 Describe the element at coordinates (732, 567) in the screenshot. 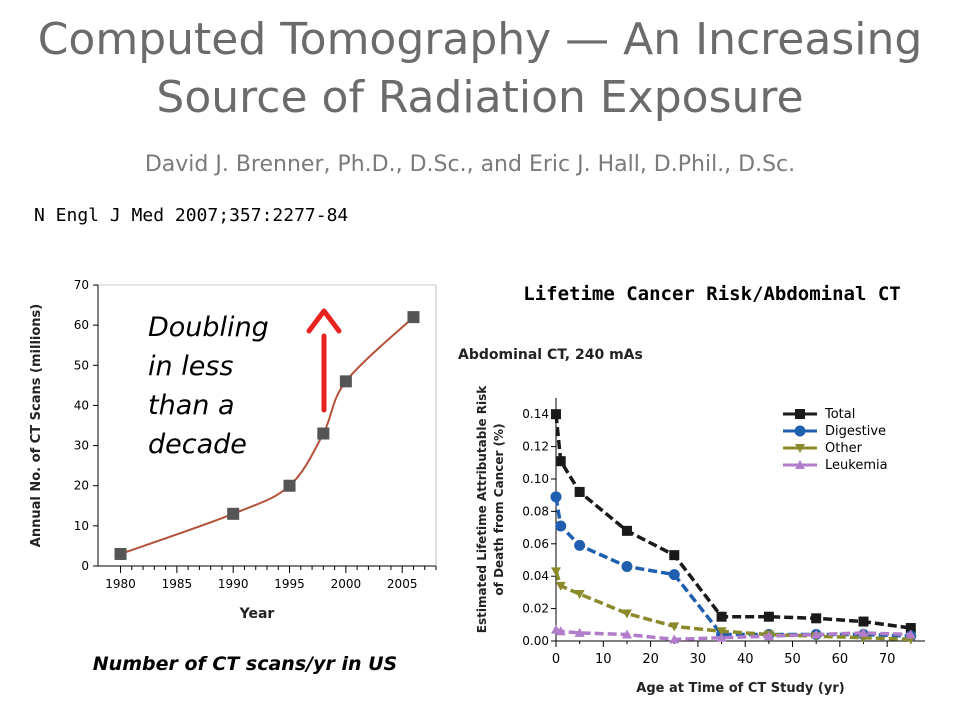

I see `digestive-series-line` at that location.